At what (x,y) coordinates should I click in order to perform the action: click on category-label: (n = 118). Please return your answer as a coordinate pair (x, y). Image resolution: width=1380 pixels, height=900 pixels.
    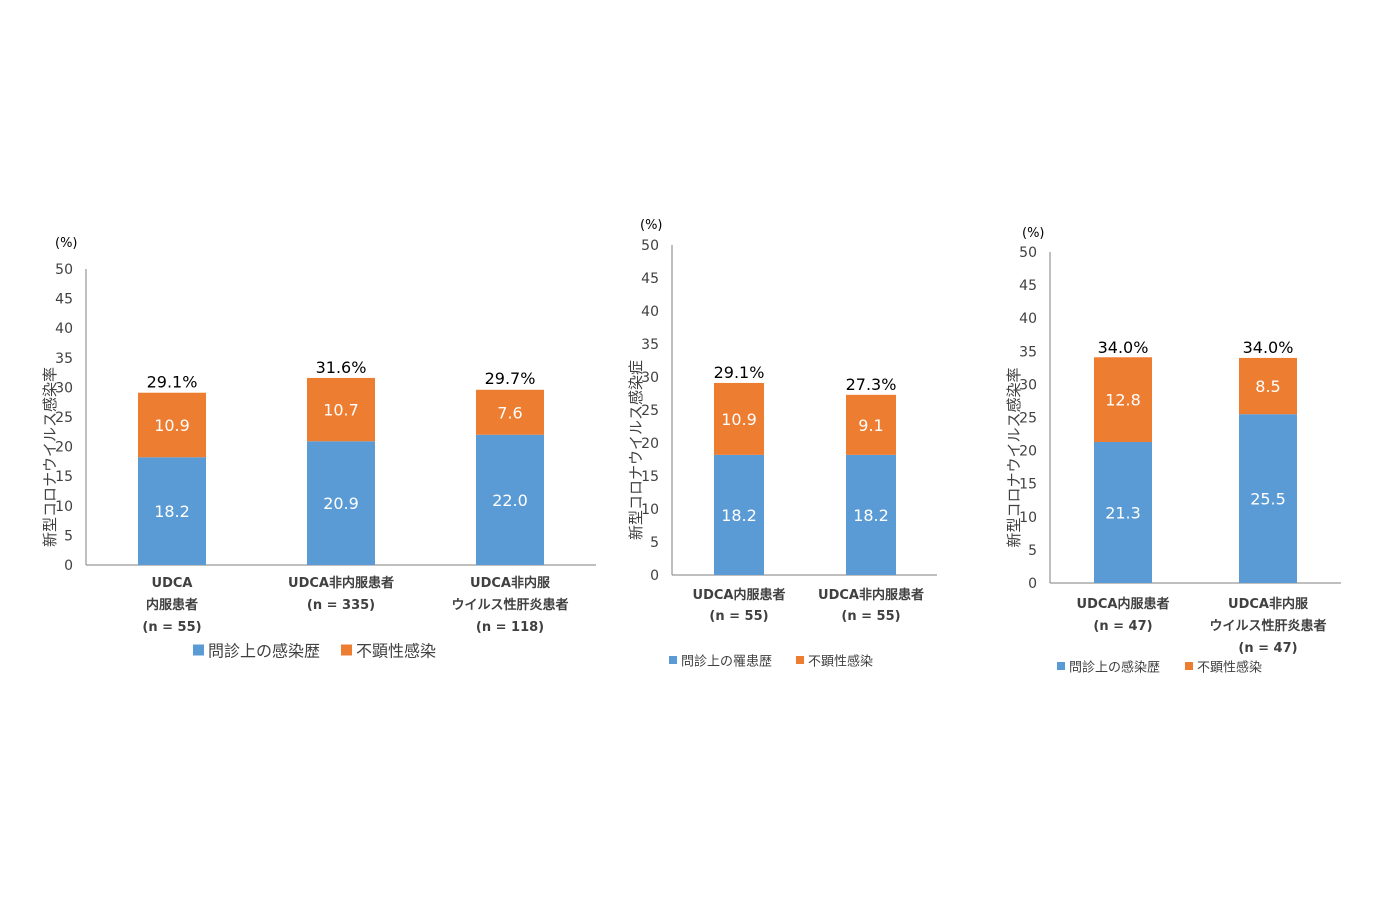
    Looking at the image, I should click on (510, 627).